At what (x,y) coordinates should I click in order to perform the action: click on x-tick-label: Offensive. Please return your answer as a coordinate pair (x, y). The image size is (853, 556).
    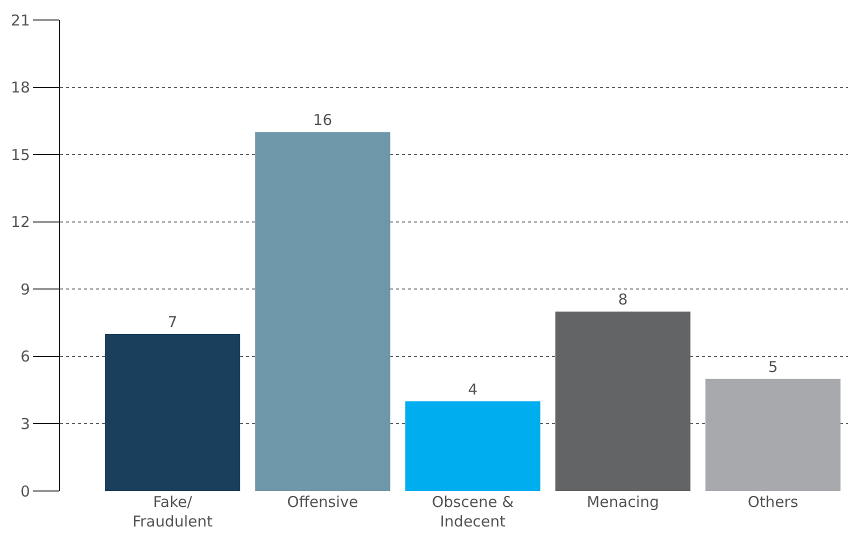
    Looking at the image, I should click on (322, 502).